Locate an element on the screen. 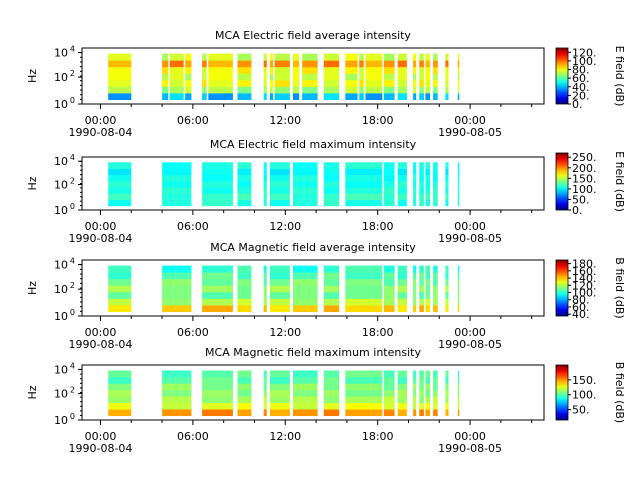 The width and height of the screenshot is (640, 480). colorbar-tick-label: 180. is located at coordinates (584, 264).